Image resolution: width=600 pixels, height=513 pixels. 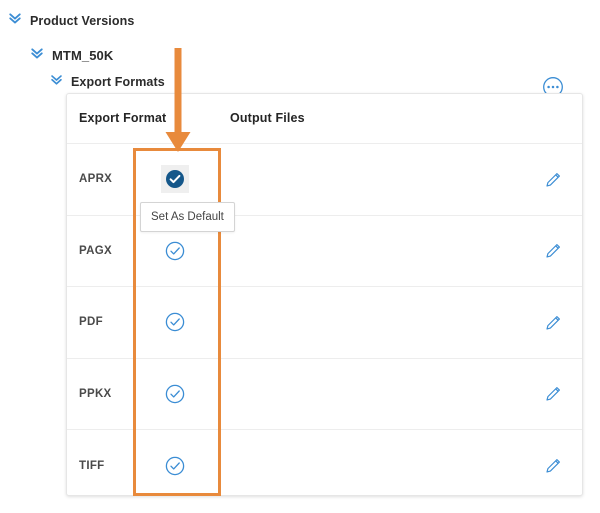 I want to click on tree-node-mtm-50k: MTM_50K, so click(x=71, y=55).